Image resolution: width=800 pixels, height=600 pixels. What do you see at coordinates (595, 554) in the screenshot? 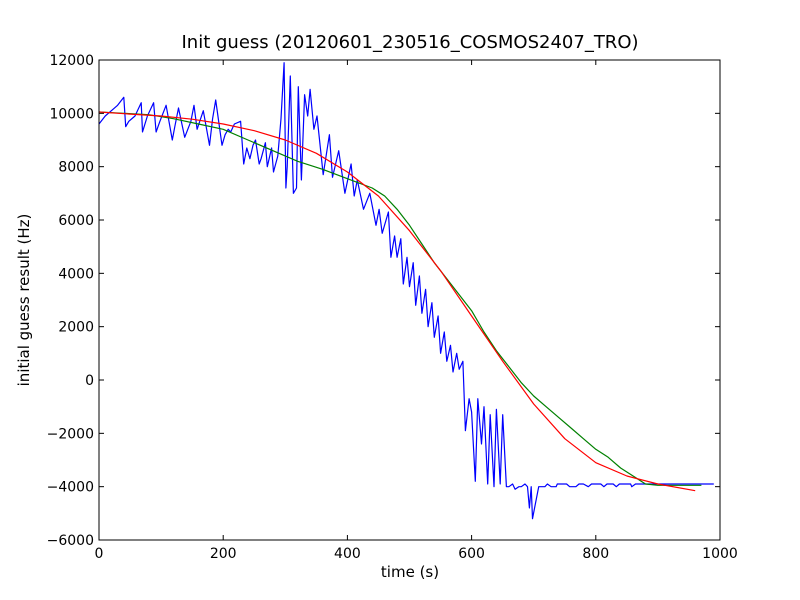
I see `x-tick-label: 800` at bounding box center [595, 554].